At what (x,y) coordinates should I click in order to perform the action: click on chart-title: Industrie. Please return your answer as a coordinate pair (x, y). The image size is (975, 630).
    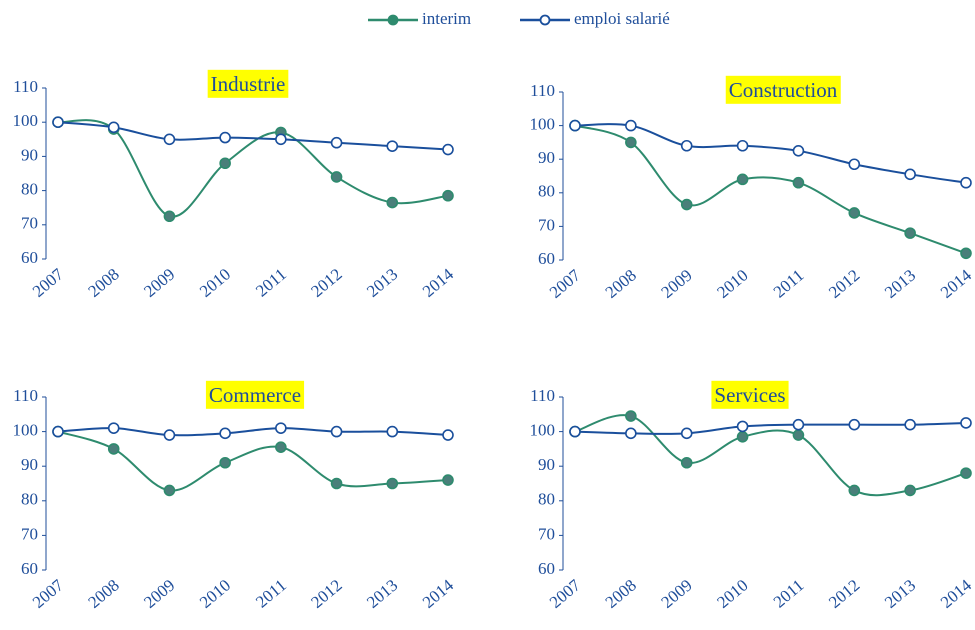
    Looking at the image, I should click on (248, 84).